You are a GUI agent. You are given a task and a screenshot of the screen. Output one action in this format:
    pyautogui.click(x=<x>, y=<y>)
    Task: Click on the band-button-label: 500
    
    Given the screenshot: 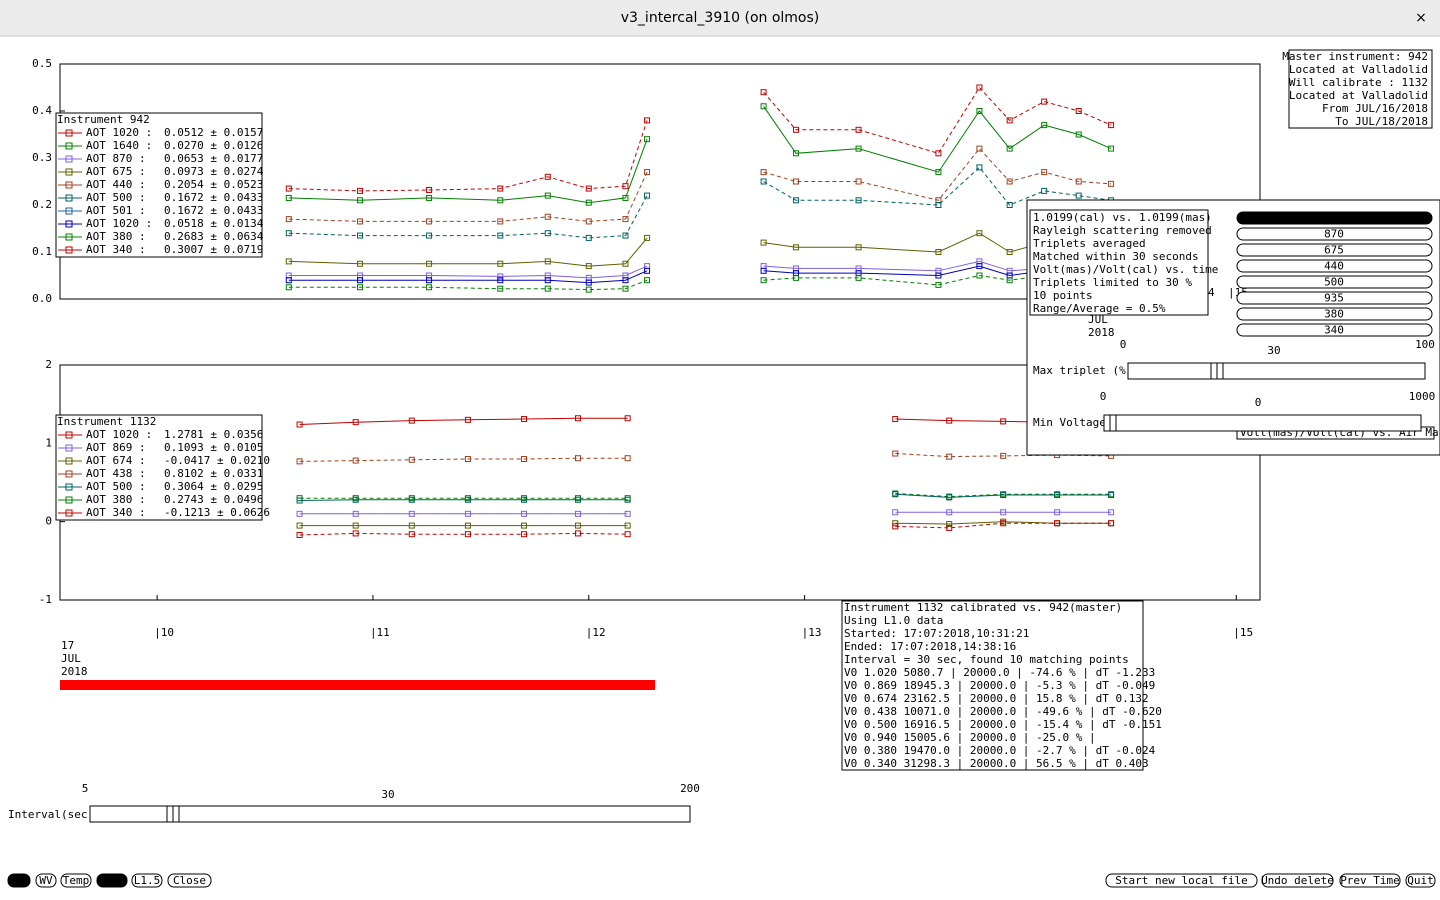 What is the action you would take?
    pyautogui.click(x=1334, y=282)
    